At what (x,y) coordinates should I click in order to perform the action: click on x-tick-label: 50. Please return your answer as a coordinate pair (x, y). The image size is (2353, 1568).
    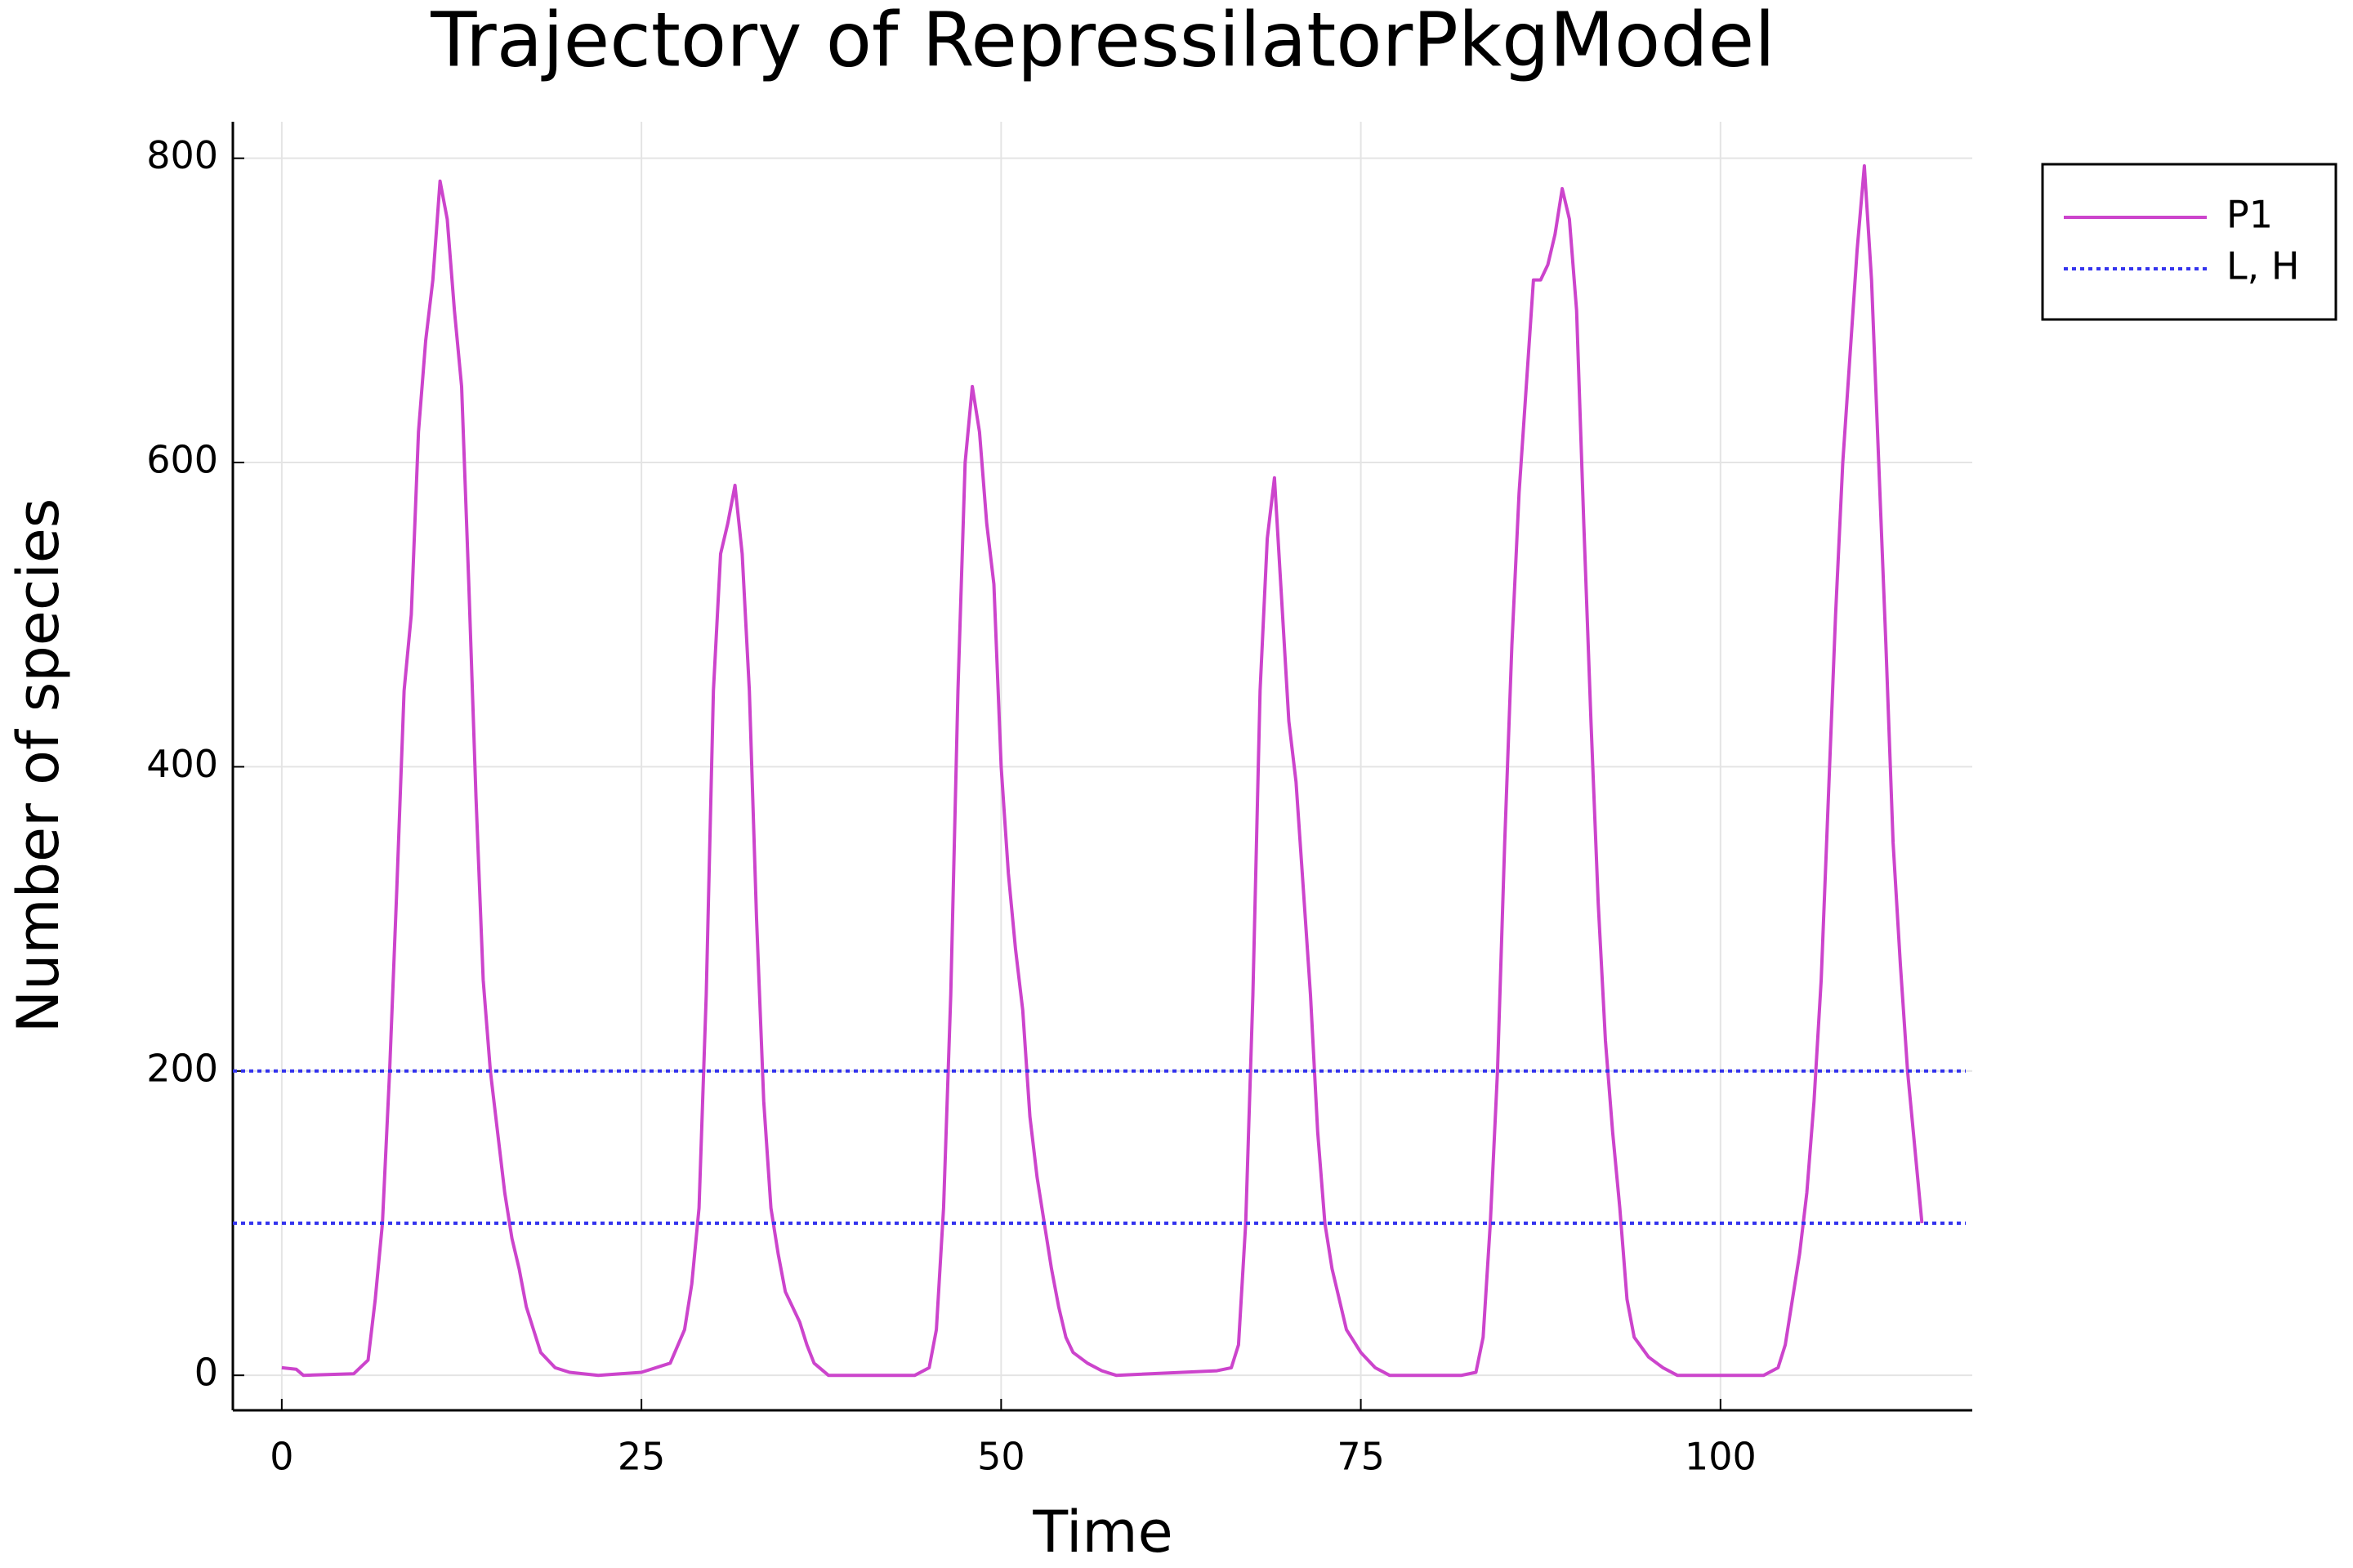
    Looking at the image, I should click on (1001, 1457).